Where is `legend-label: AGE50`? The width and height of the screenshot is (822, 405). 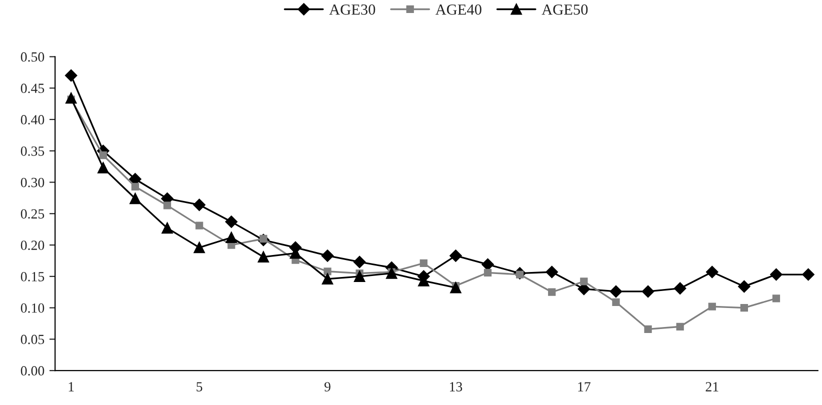
legend-label: AGE50 is located at coordinates (565, 9).